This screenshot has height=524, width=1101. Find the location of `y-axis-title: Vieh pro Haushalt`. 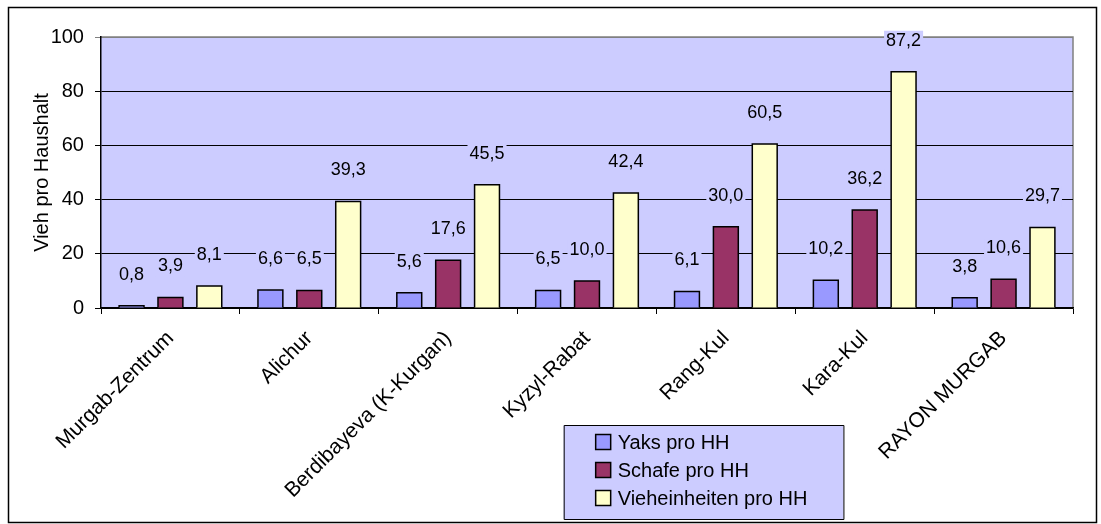

y-axis-title: Vieh pro Haushalt is located at coordinates (40, 172).